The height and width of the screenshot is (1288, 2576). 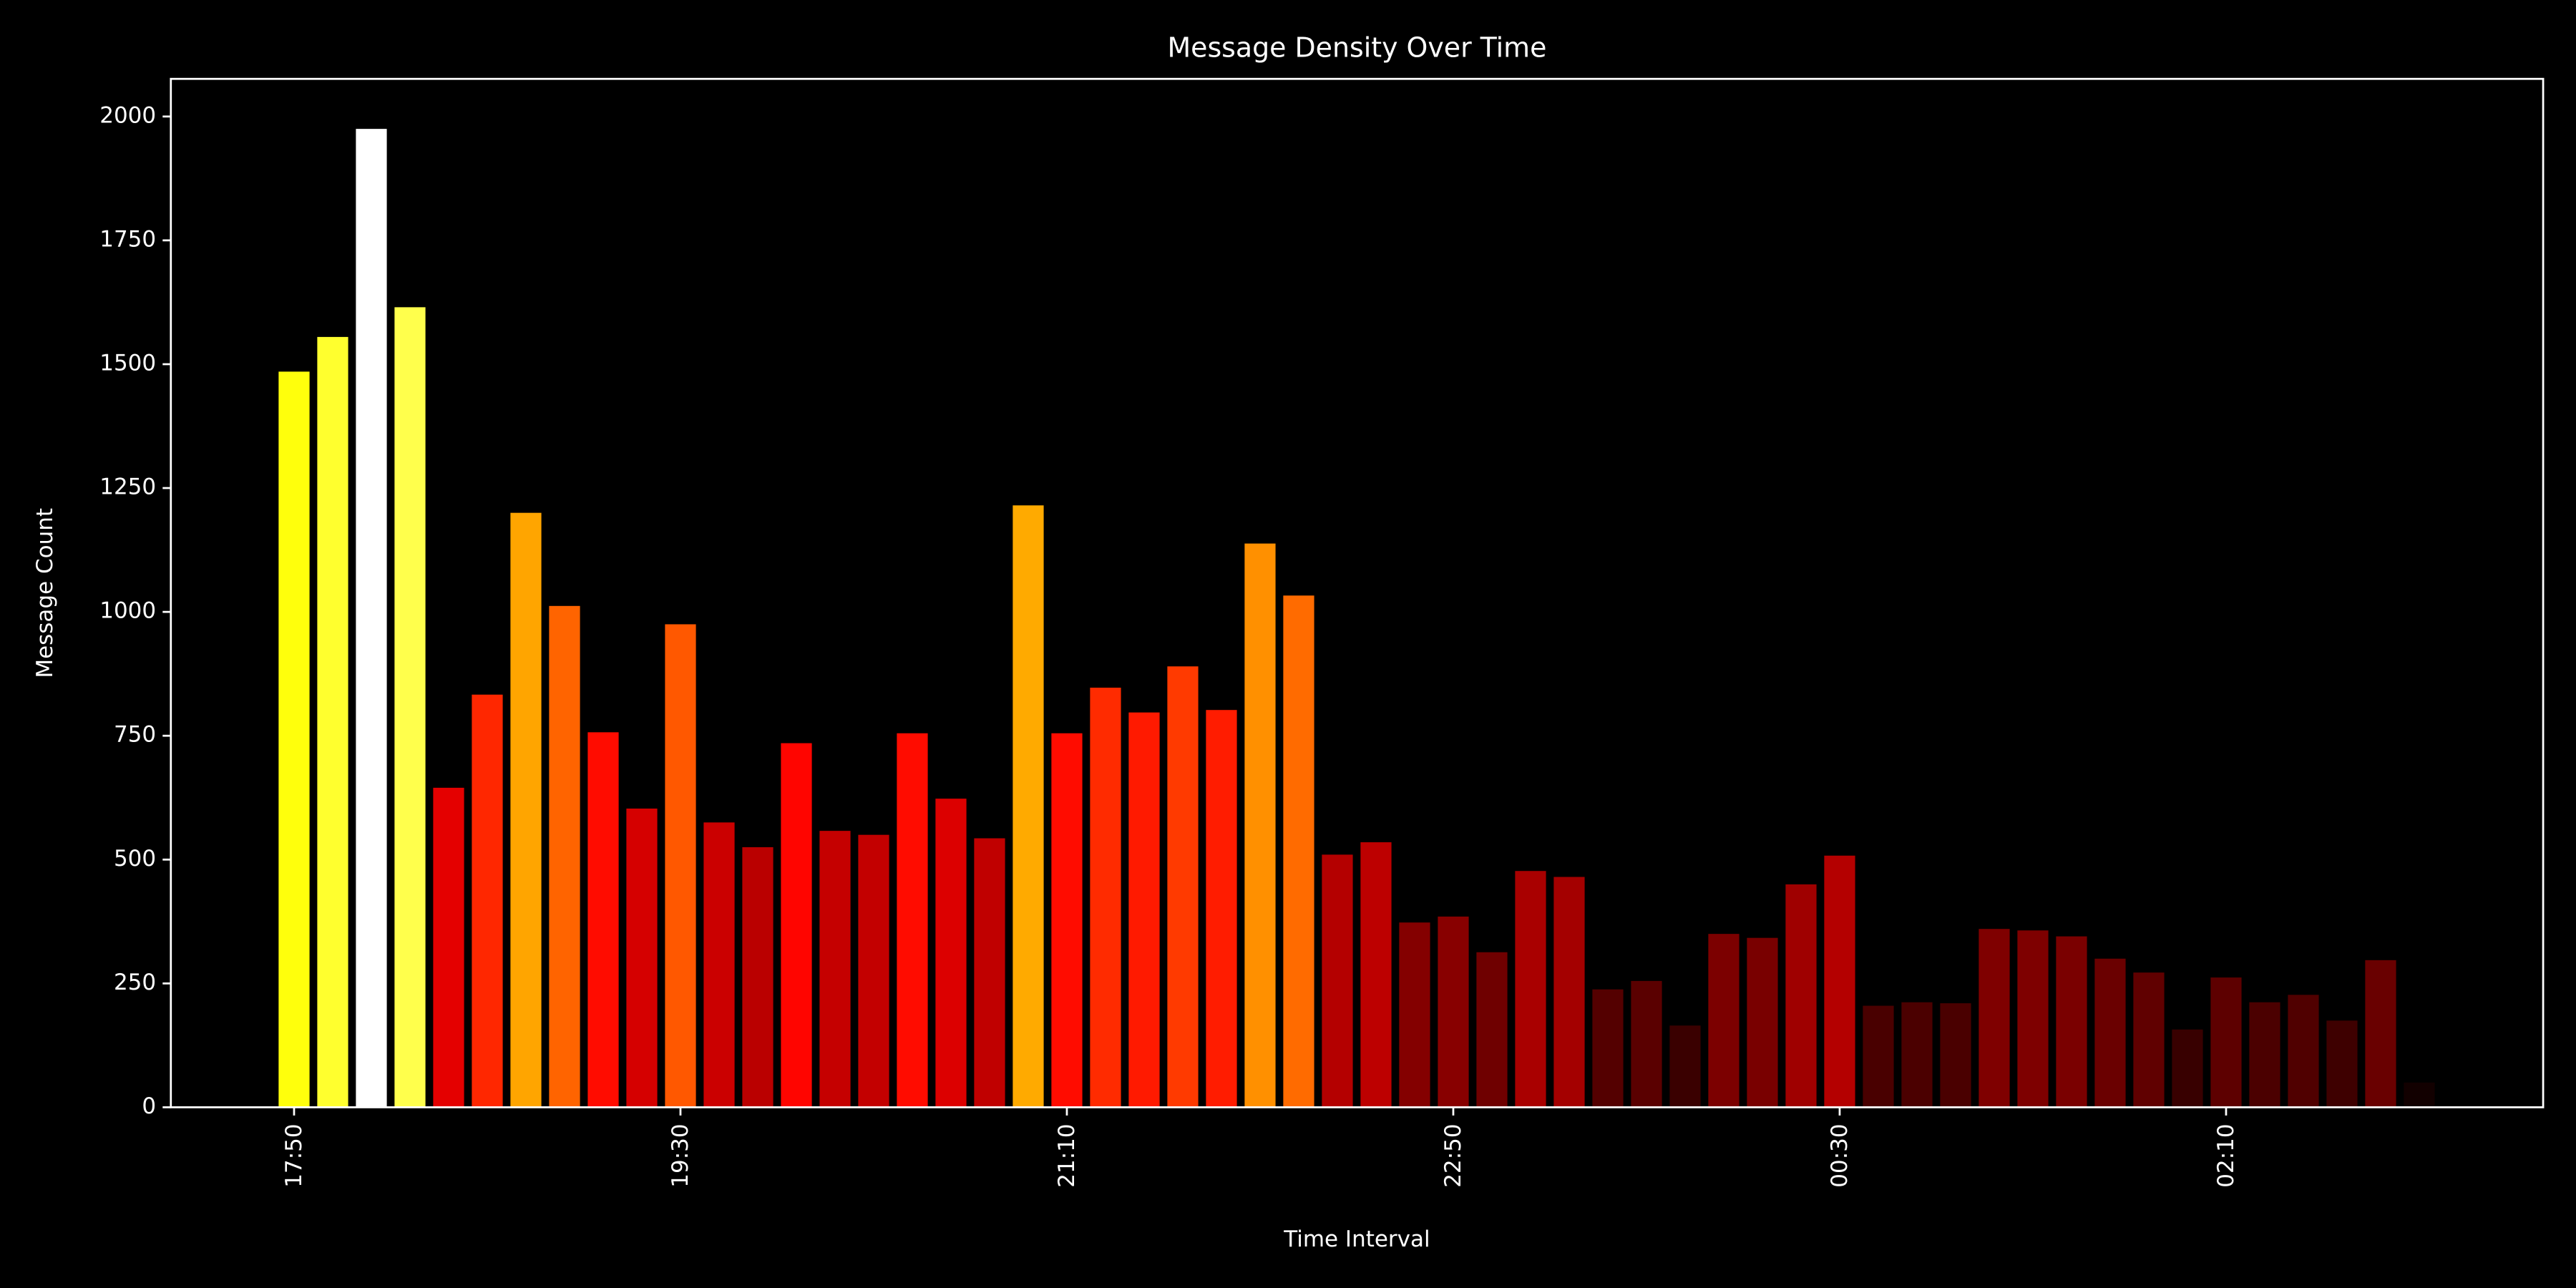 I want to click on y-tick-label: 1000, so click(x=127, y=611).